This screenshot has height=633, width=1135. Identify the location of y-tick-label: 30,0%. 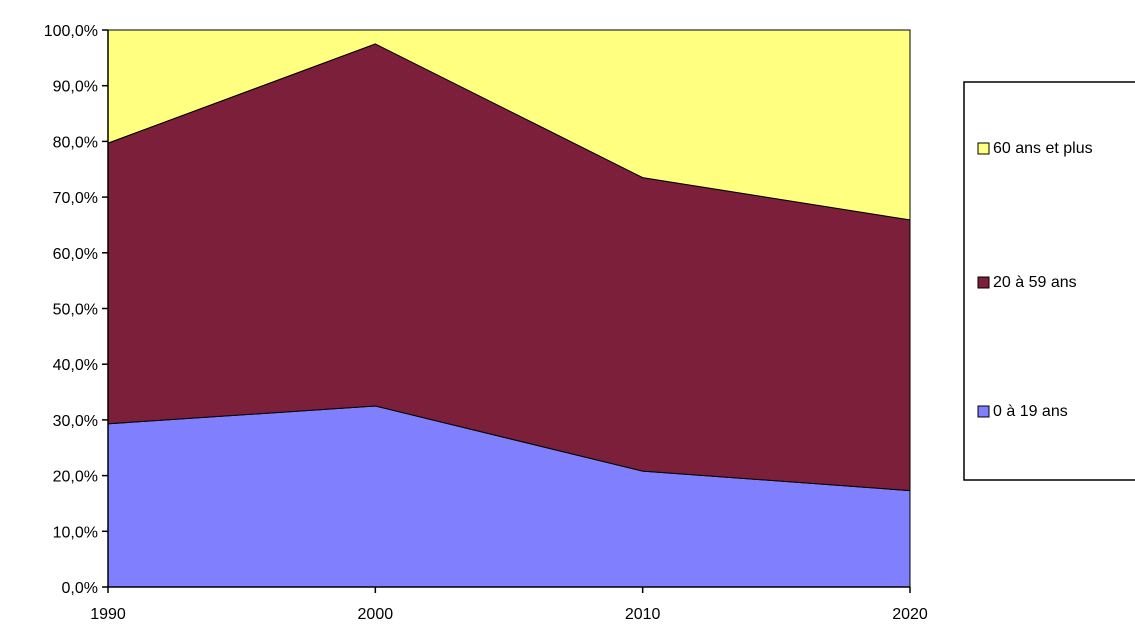
(75, 421).